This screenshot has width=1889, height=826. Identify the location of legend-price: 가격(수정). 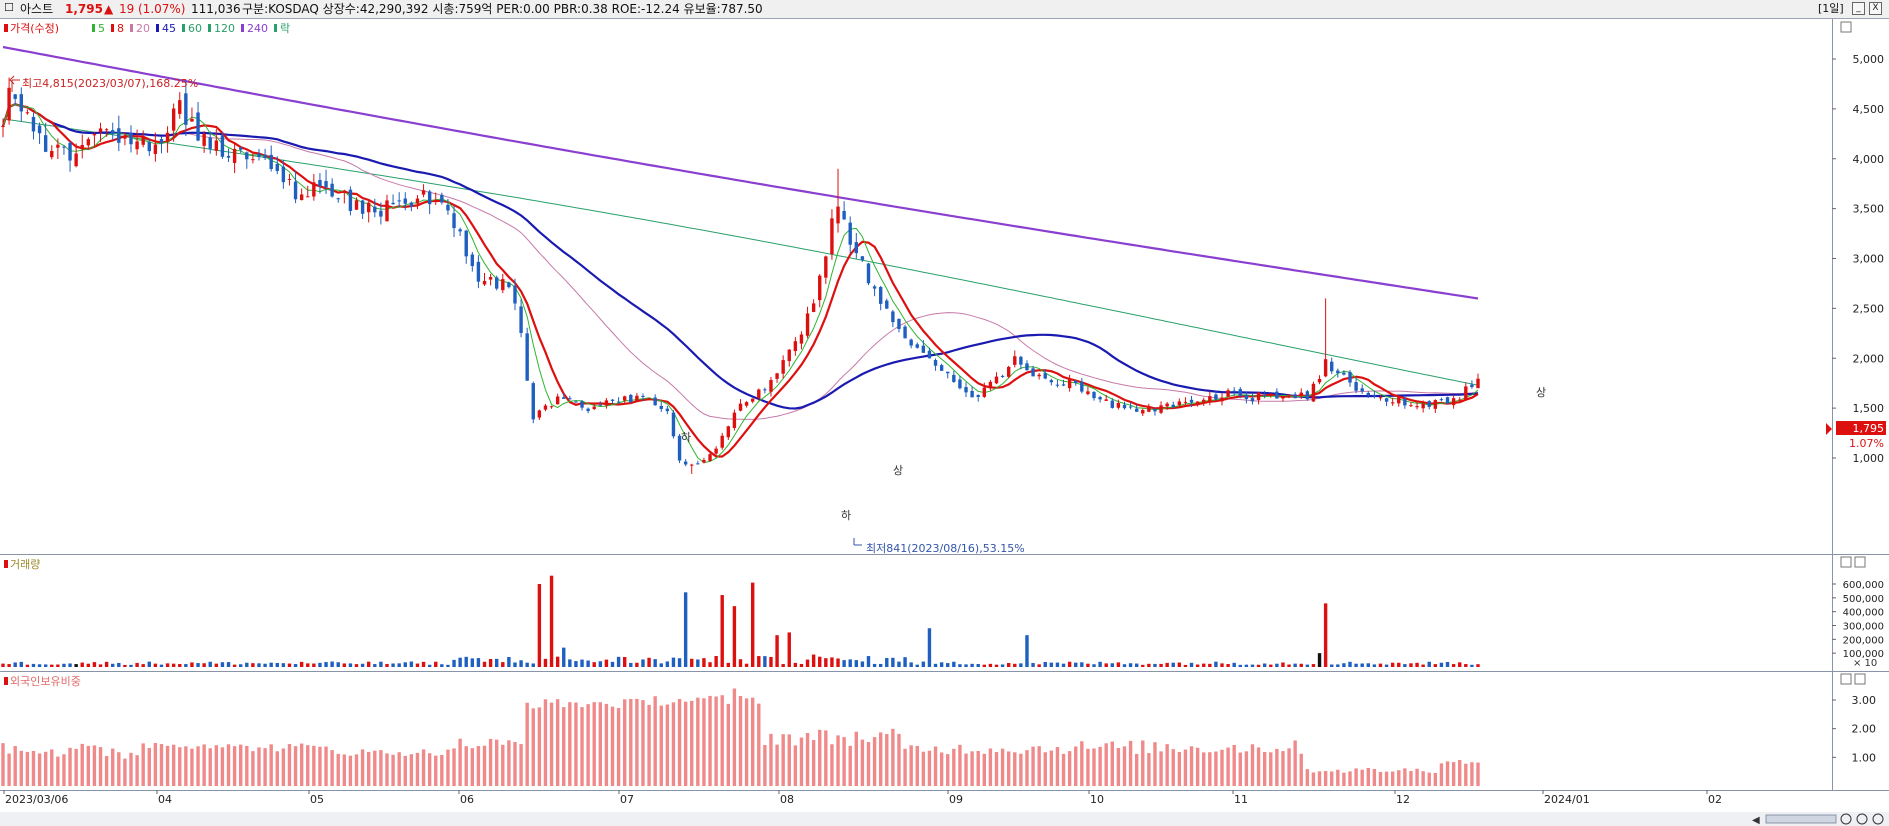
(34, 28).